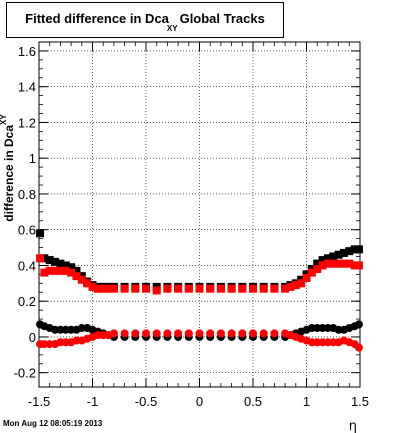  Describe the element at coordinates (32, 158) in the screenshot. I see `y-tick-label: 1` at that location.